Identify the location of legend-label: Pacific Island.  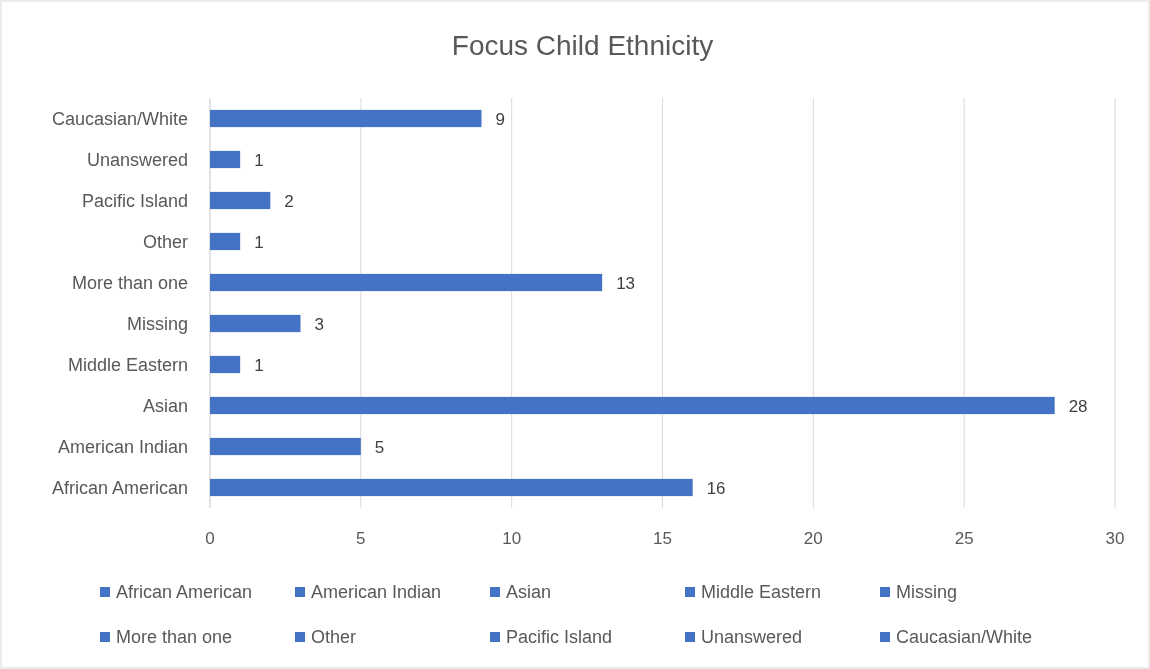
(559, 637).